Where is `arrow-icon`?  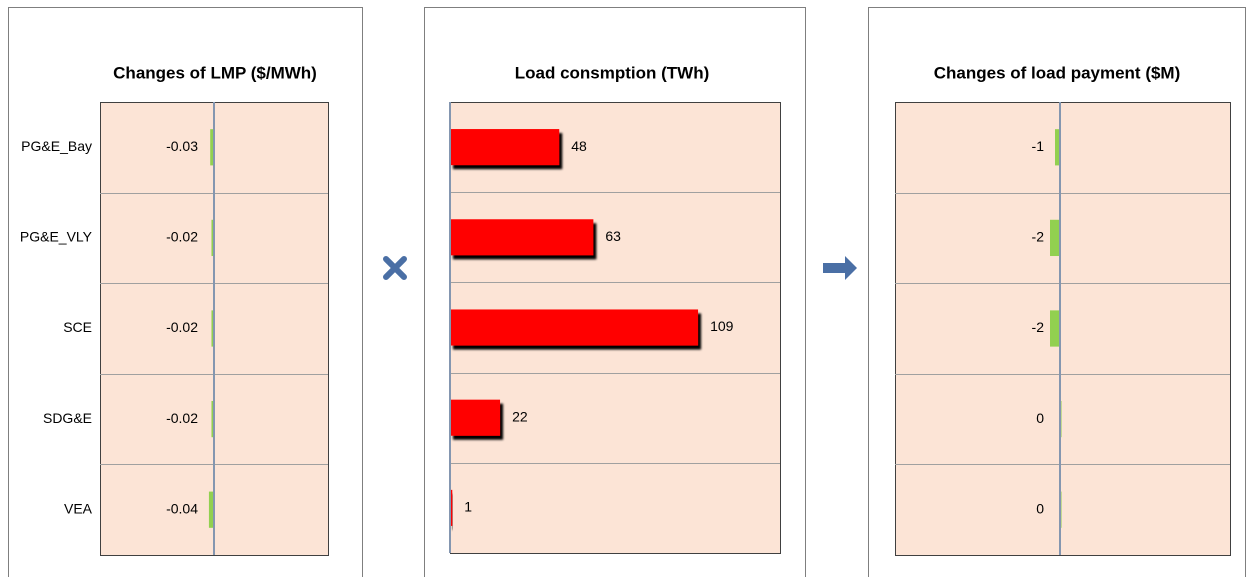
arrow-icon is located at coordinates (840, 268).